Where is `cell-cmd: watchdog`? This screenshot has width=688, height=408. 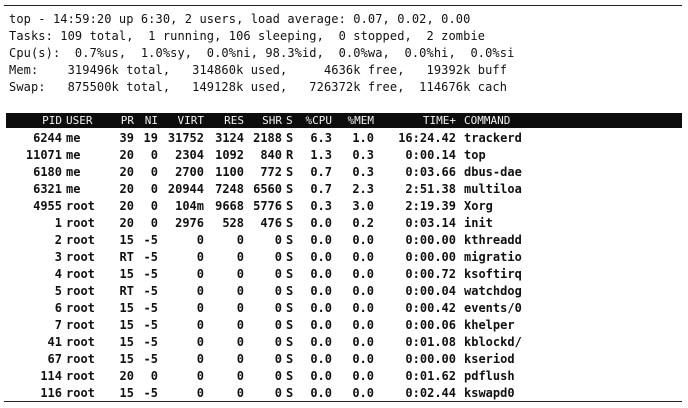 cell-cmd: watchdog is located at coordinates (493, 291).